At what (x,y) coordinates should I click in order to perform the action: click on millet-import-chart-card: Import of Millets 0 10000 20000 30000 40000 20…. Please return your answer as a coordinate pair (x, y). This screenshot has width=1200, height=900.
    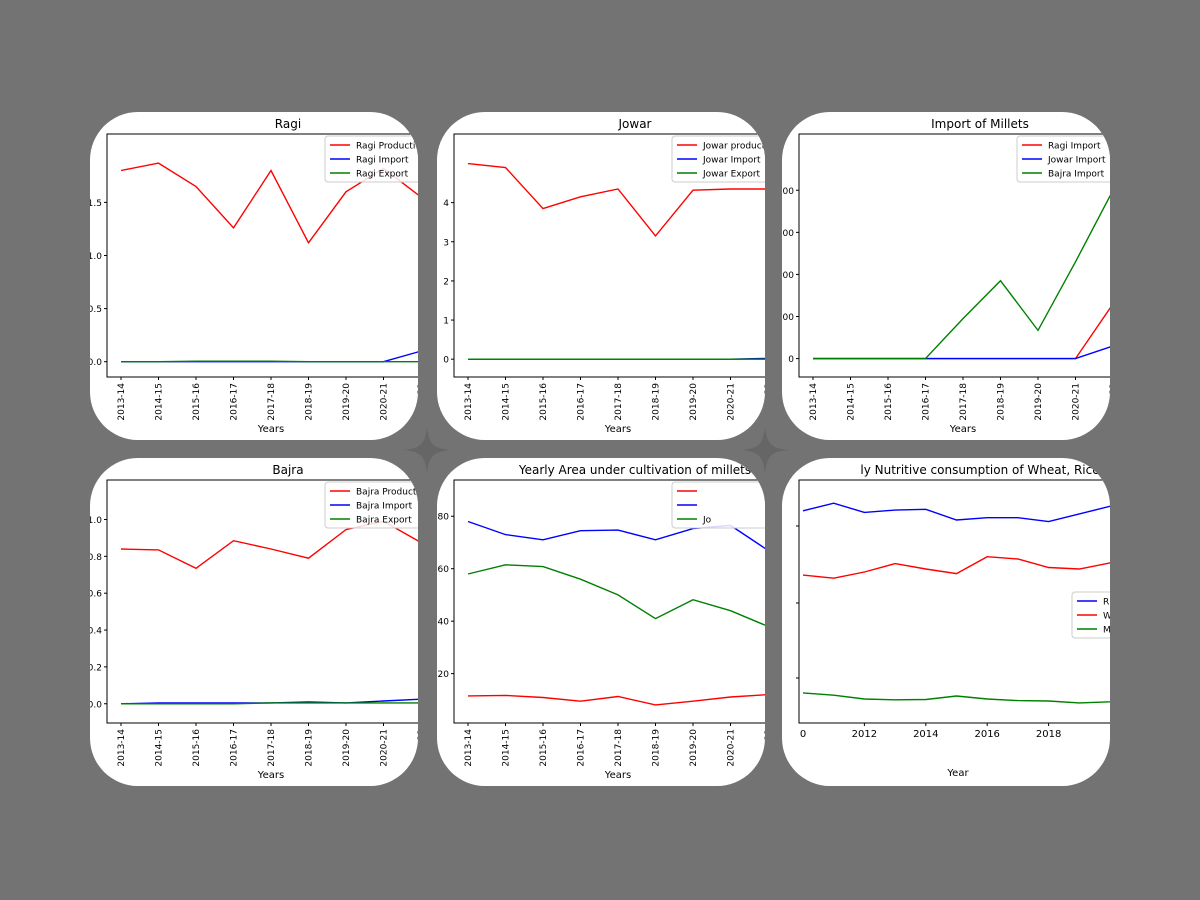
    Looking at the image, I should click on (946, 276).